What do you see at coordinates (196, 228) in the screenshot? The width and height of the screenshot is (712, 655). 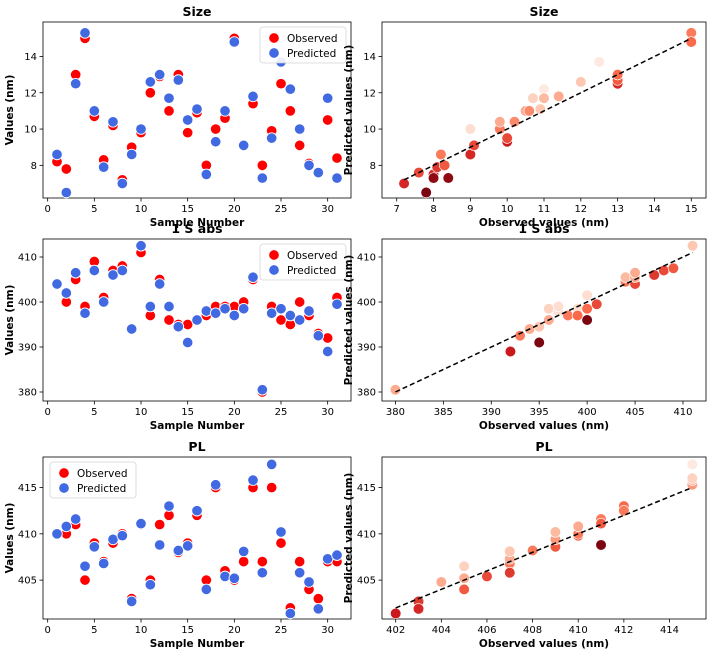 I see `chart-title: 1 S abs` at bounding box center [196, 228].